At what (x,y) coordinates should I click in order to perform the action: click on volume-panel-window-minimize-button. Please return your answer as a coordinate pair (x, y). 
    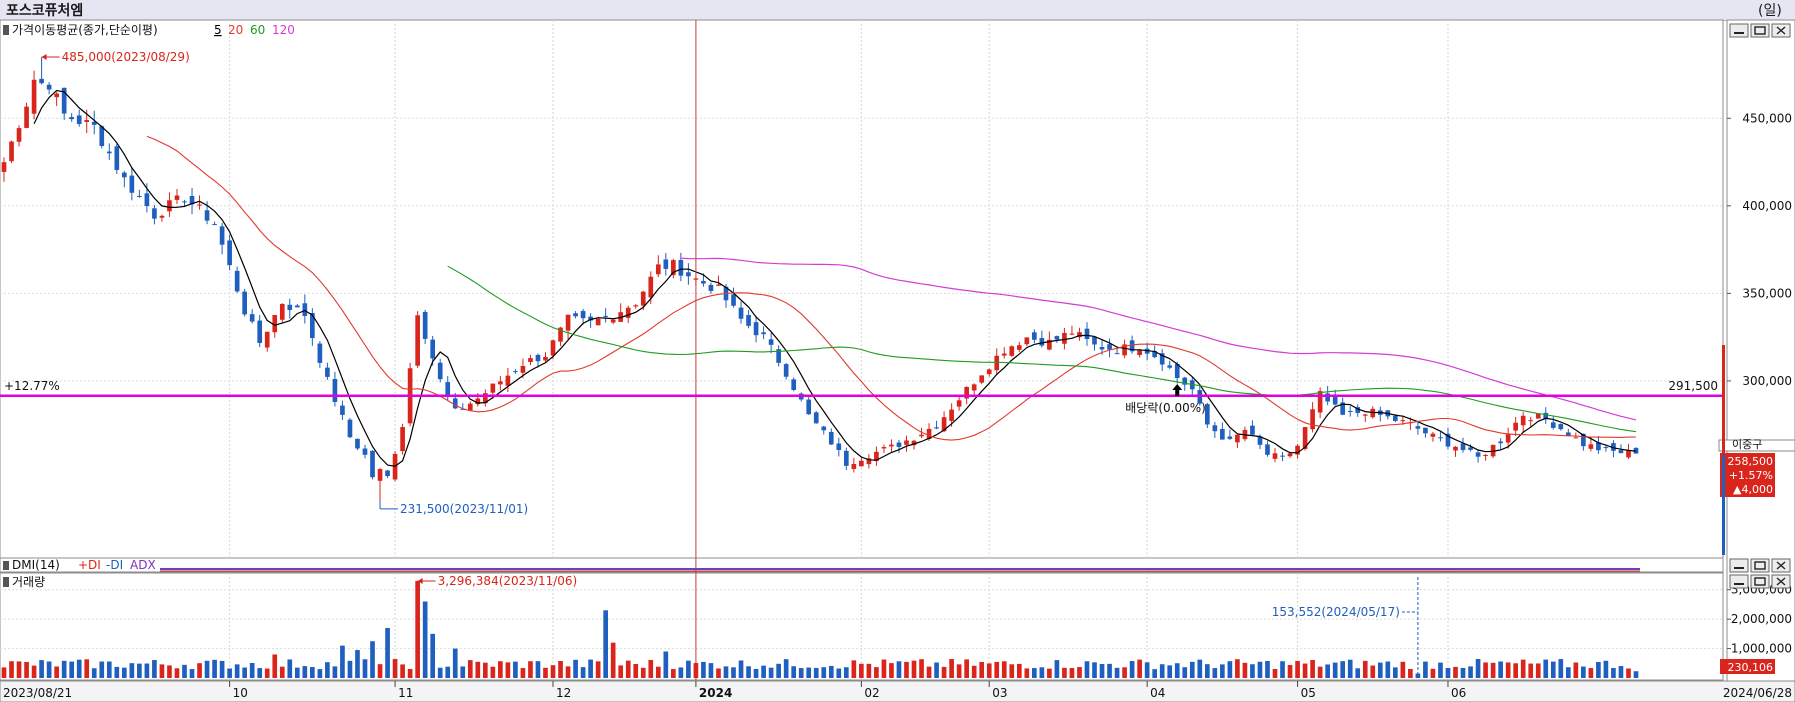
    Looking at the image, I should click on (1739, 581).